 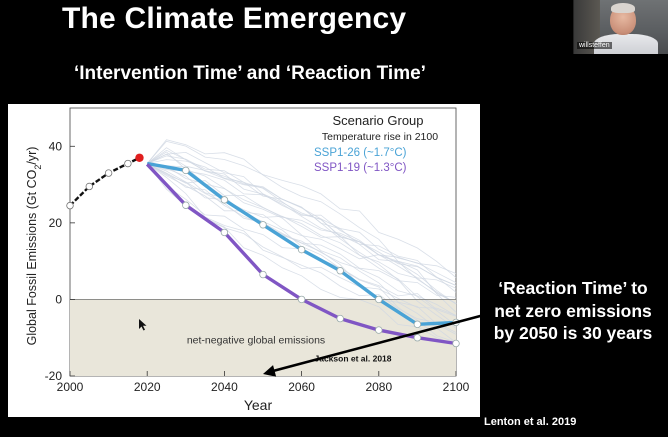 What do you see at coordinates (380, 137) in the screenshot?
I see `legend-subtitle: Temperature rise in 2100` at bounding box center [380, 137].